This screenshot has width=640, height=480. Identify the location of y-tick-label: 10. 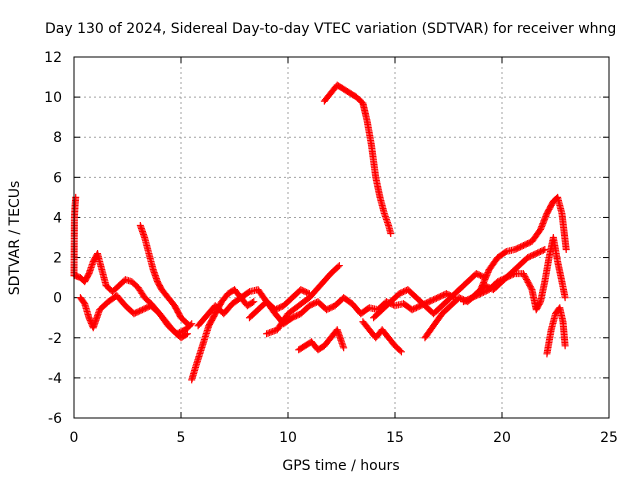
(53, 98).